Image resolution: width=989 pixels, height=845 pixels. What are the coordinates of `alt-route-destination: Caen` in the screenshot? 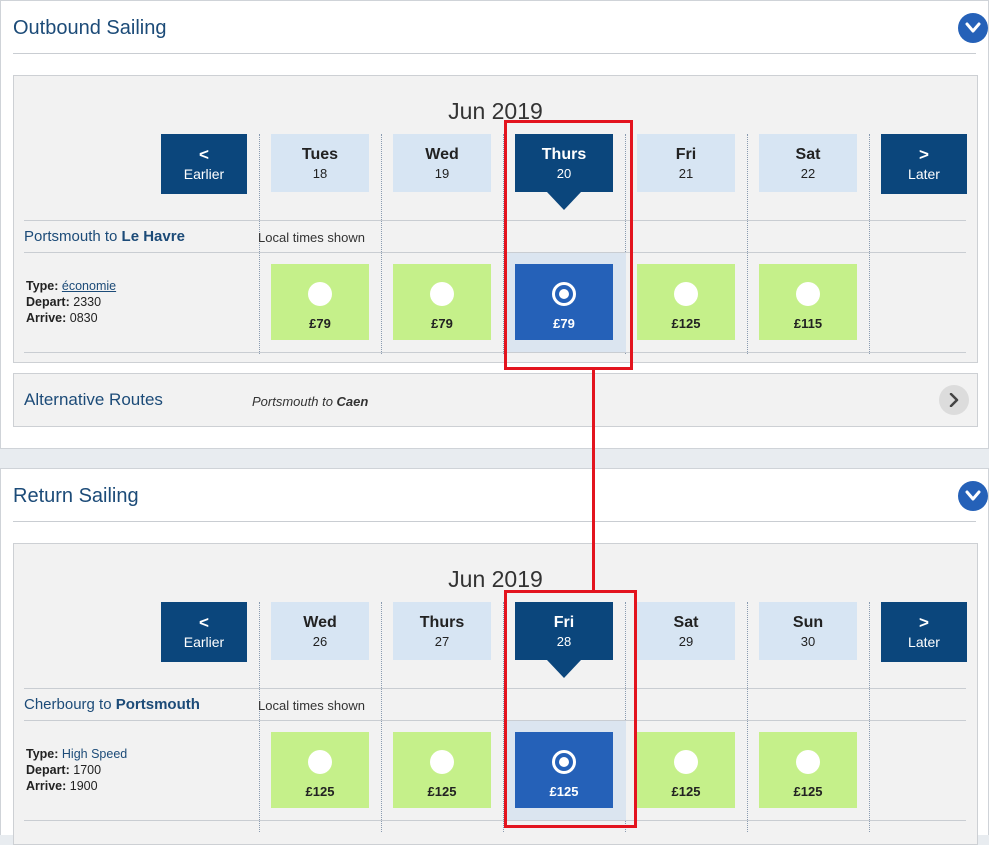 It's located at (352, 401).